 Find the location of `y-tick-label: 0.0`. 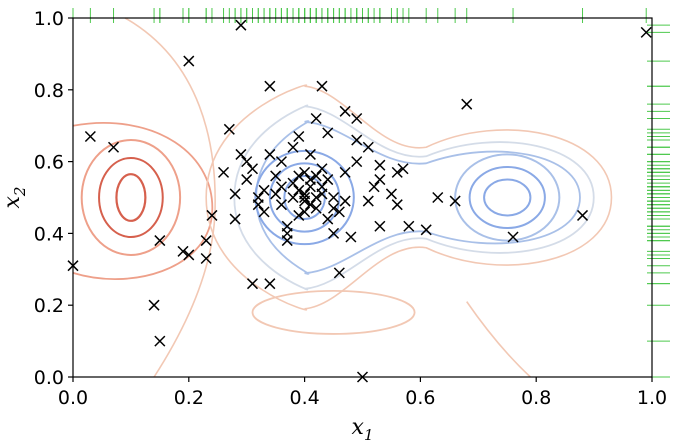

y-tick-label: 0.0 is located at coordinates (49, 378).